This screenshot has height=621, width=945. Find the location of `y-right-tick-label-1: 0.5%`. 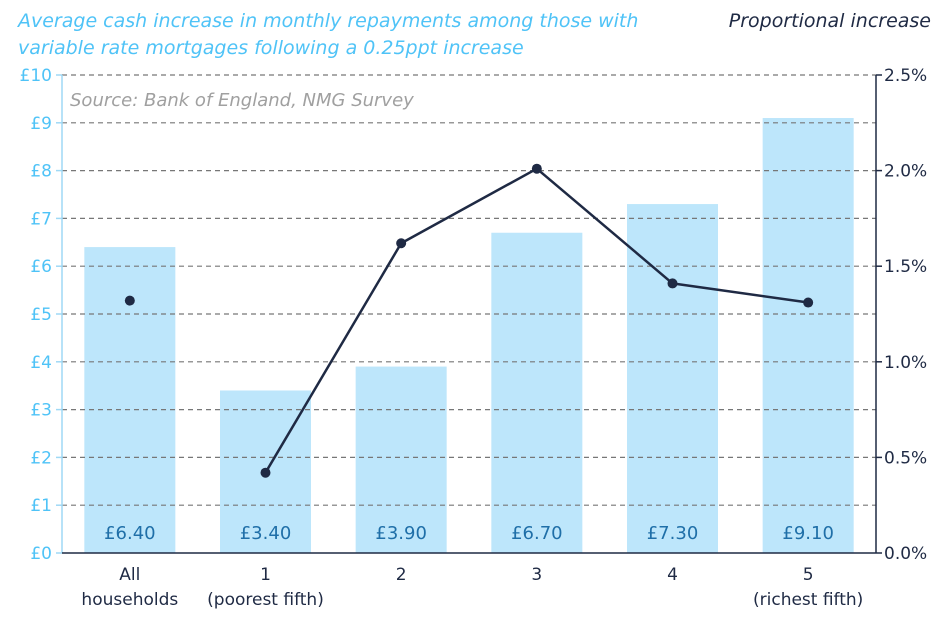

y-right-tick-label-1: 0.5% is located at coordinates (905, 458).